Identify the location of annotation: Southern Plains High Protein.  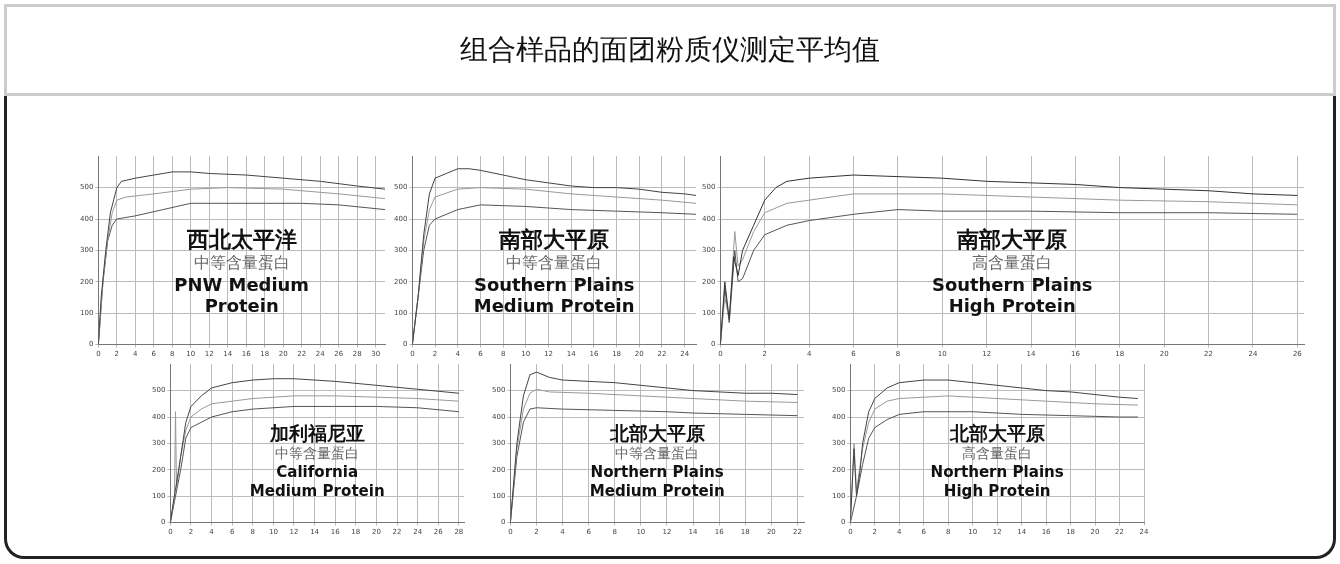
(1012, 295).